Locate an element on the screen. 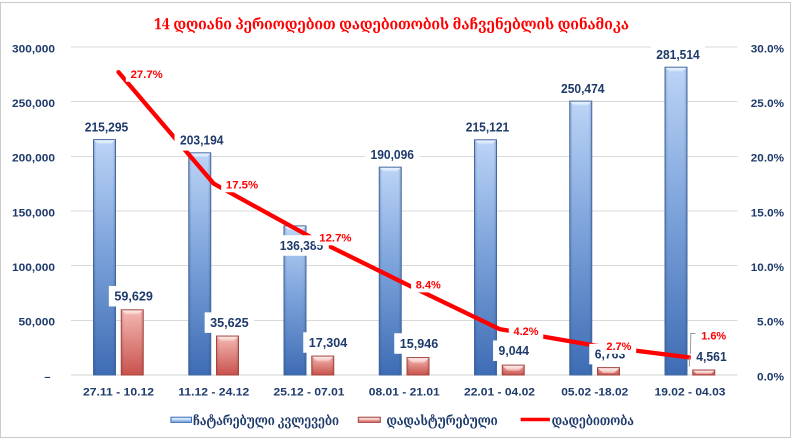 The width and height of the screenshot is (792, 440). svg-text: 11.12 - 24.12 is located at coordinates (213, 392).